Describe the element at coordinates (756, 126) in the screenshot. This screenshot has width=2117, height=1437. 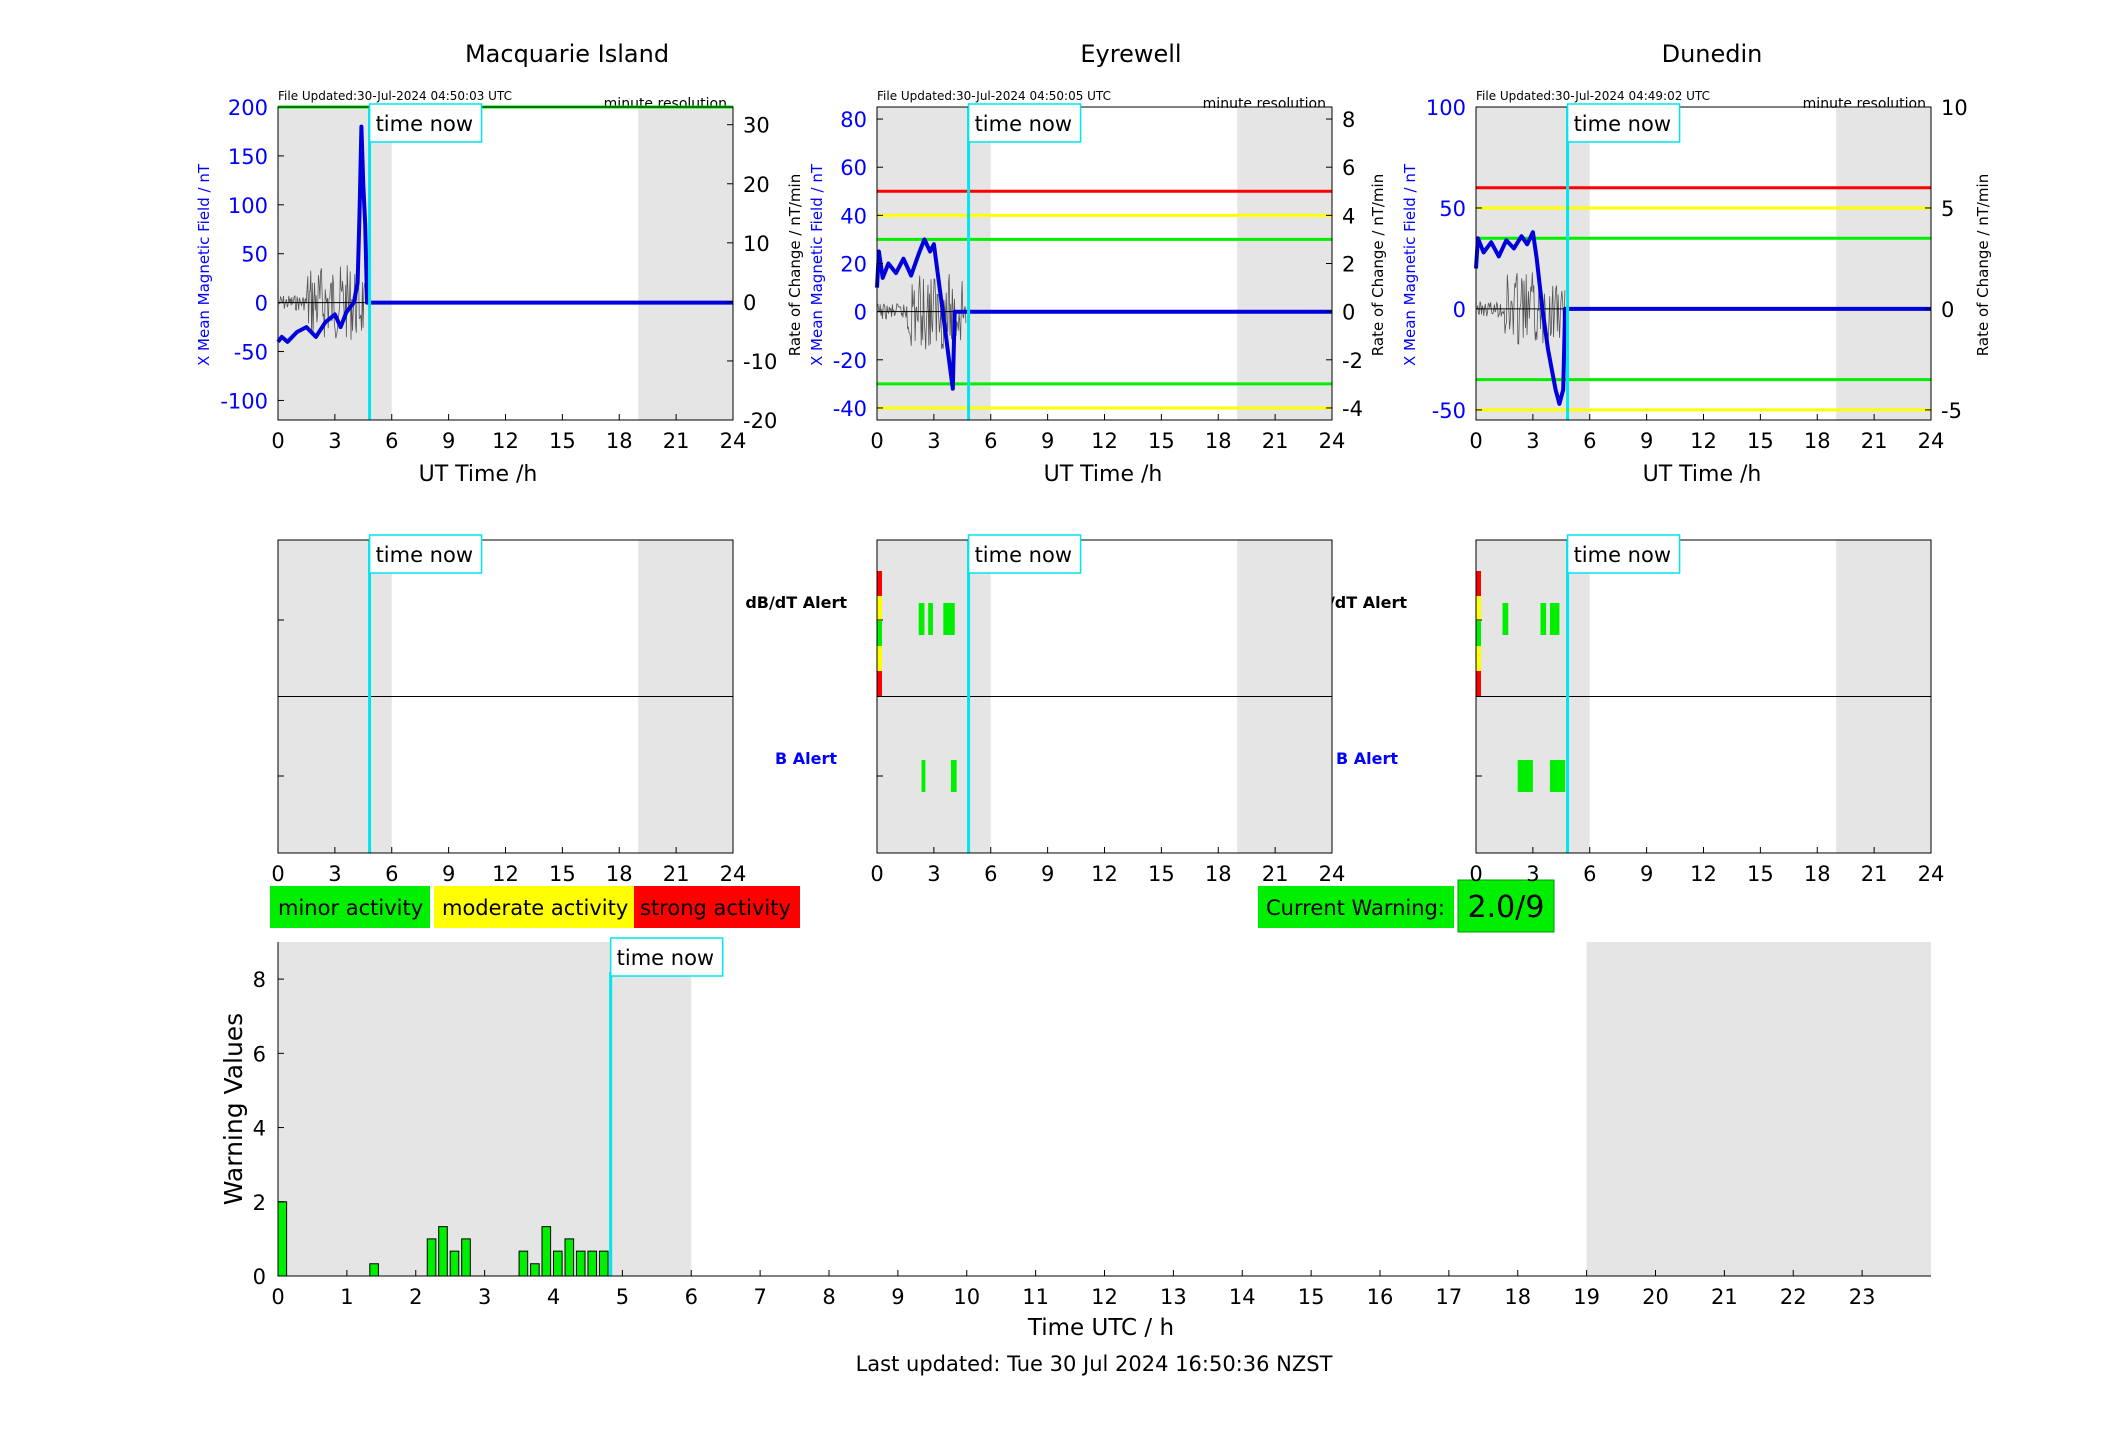
I see `rate-tick-label: 30` at that location.